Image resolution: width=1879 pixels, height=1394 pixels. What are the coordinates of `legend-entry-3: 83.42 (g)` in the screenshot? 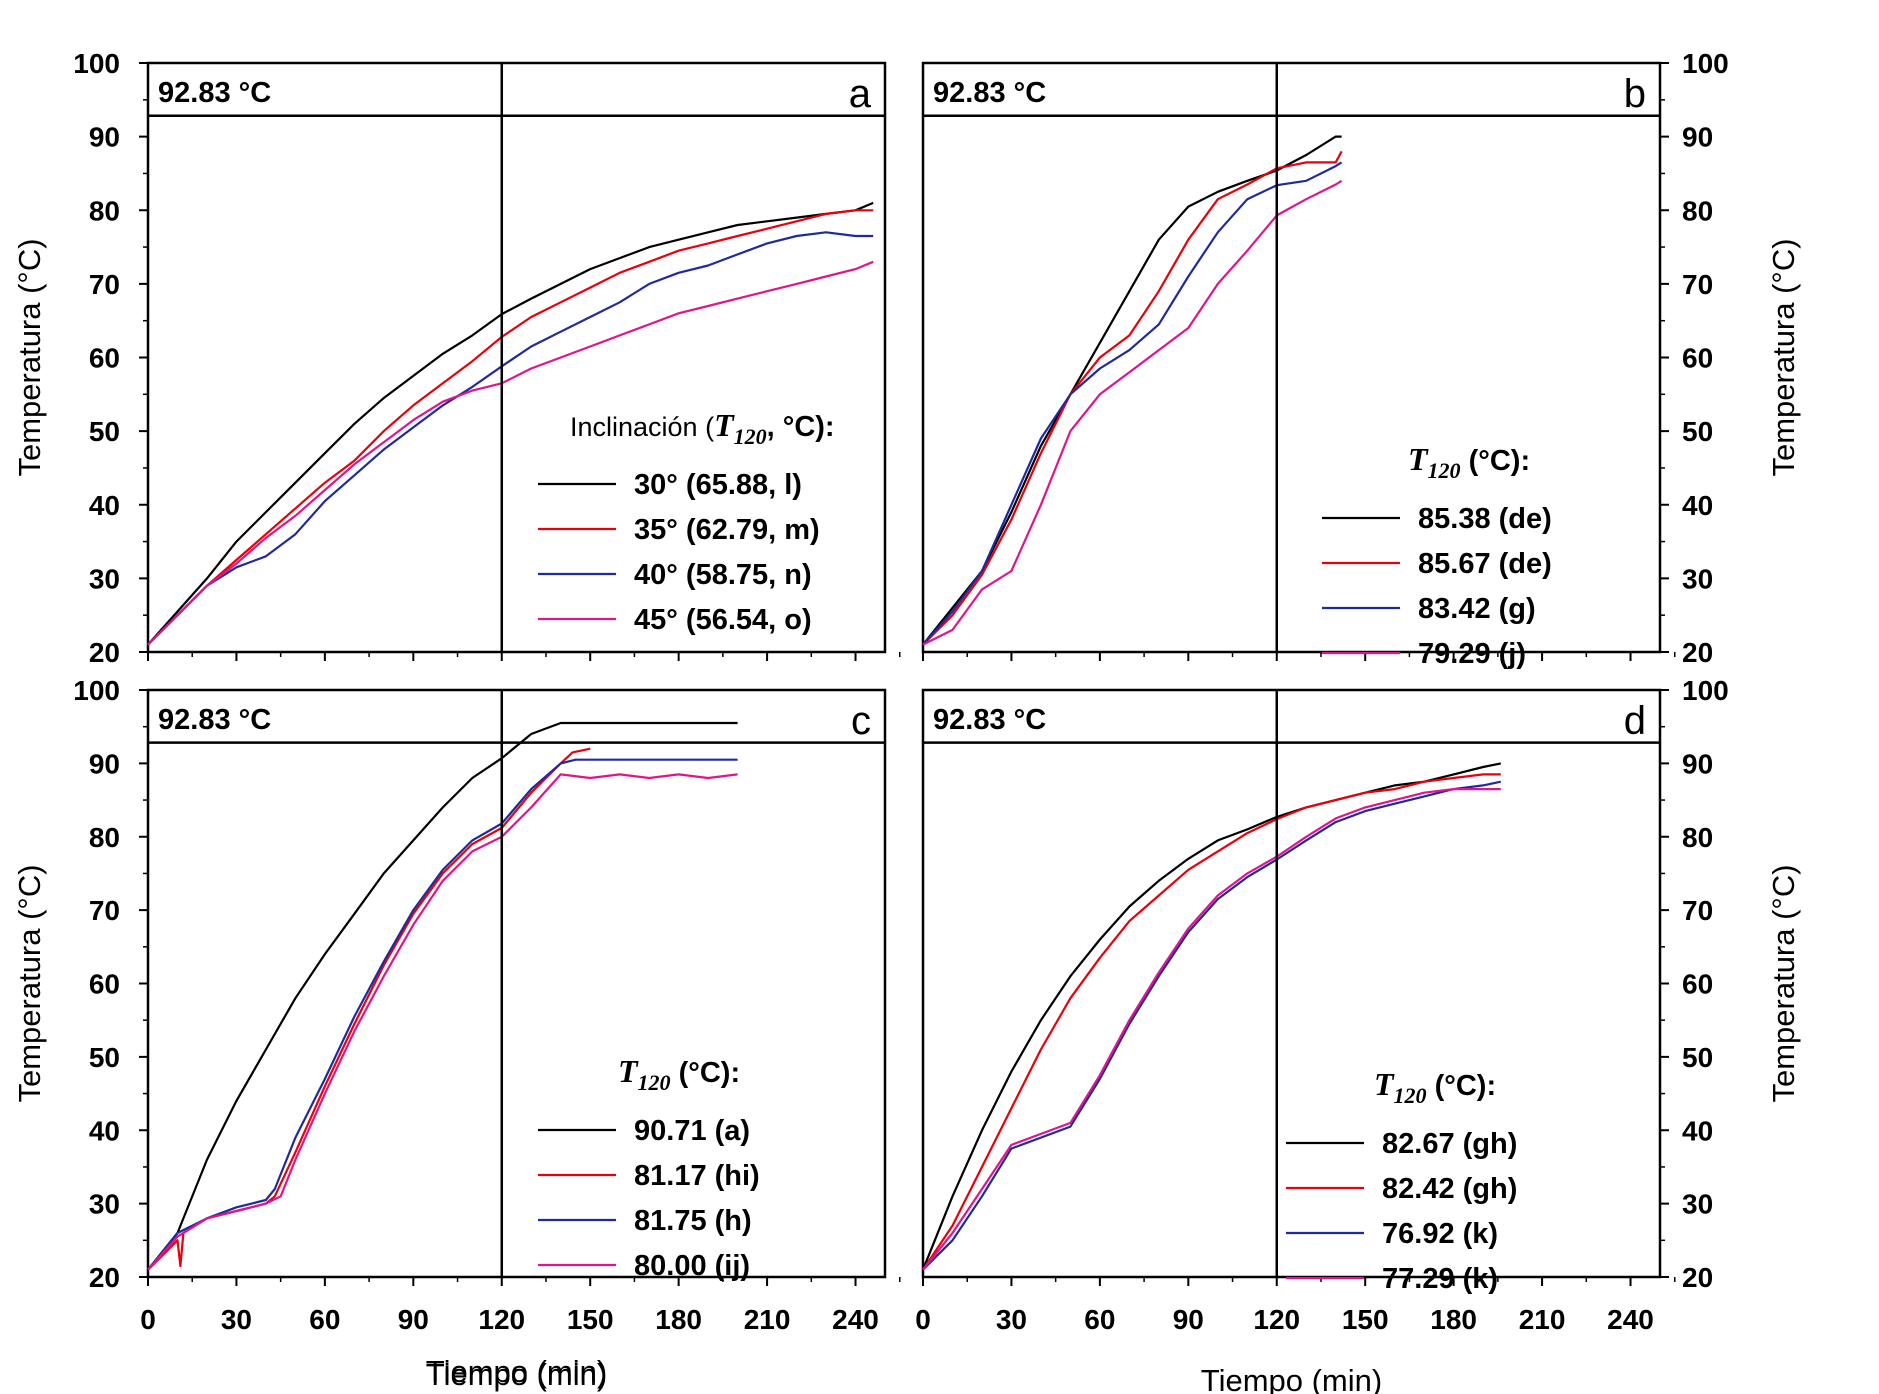 It's located at (1477, 609).